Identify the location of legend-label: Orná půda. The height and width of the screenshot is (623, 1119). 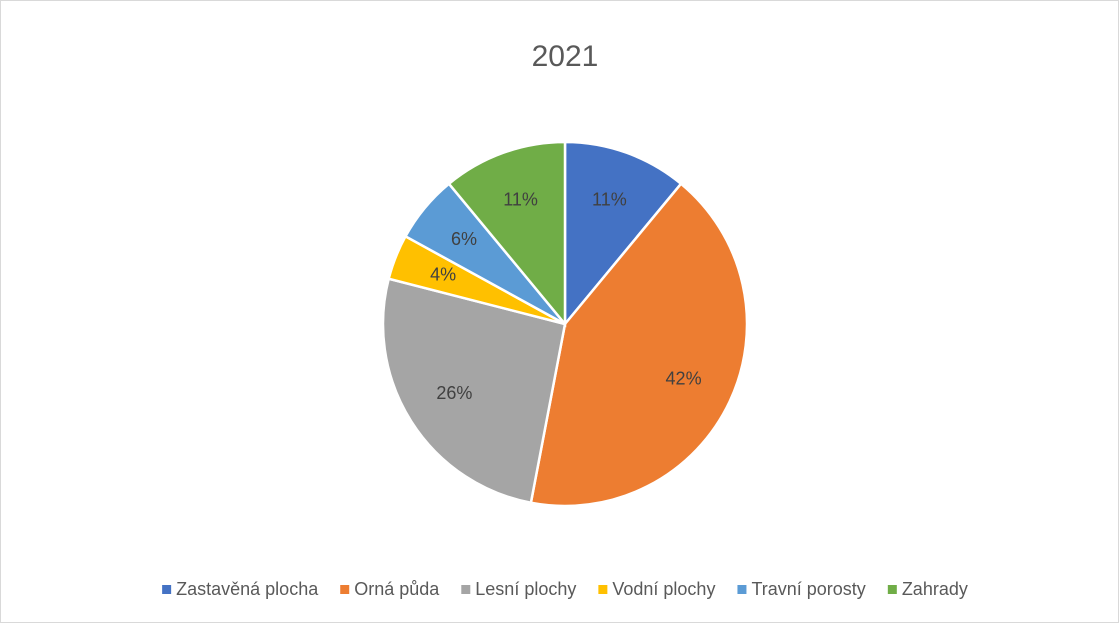
(397, 589).